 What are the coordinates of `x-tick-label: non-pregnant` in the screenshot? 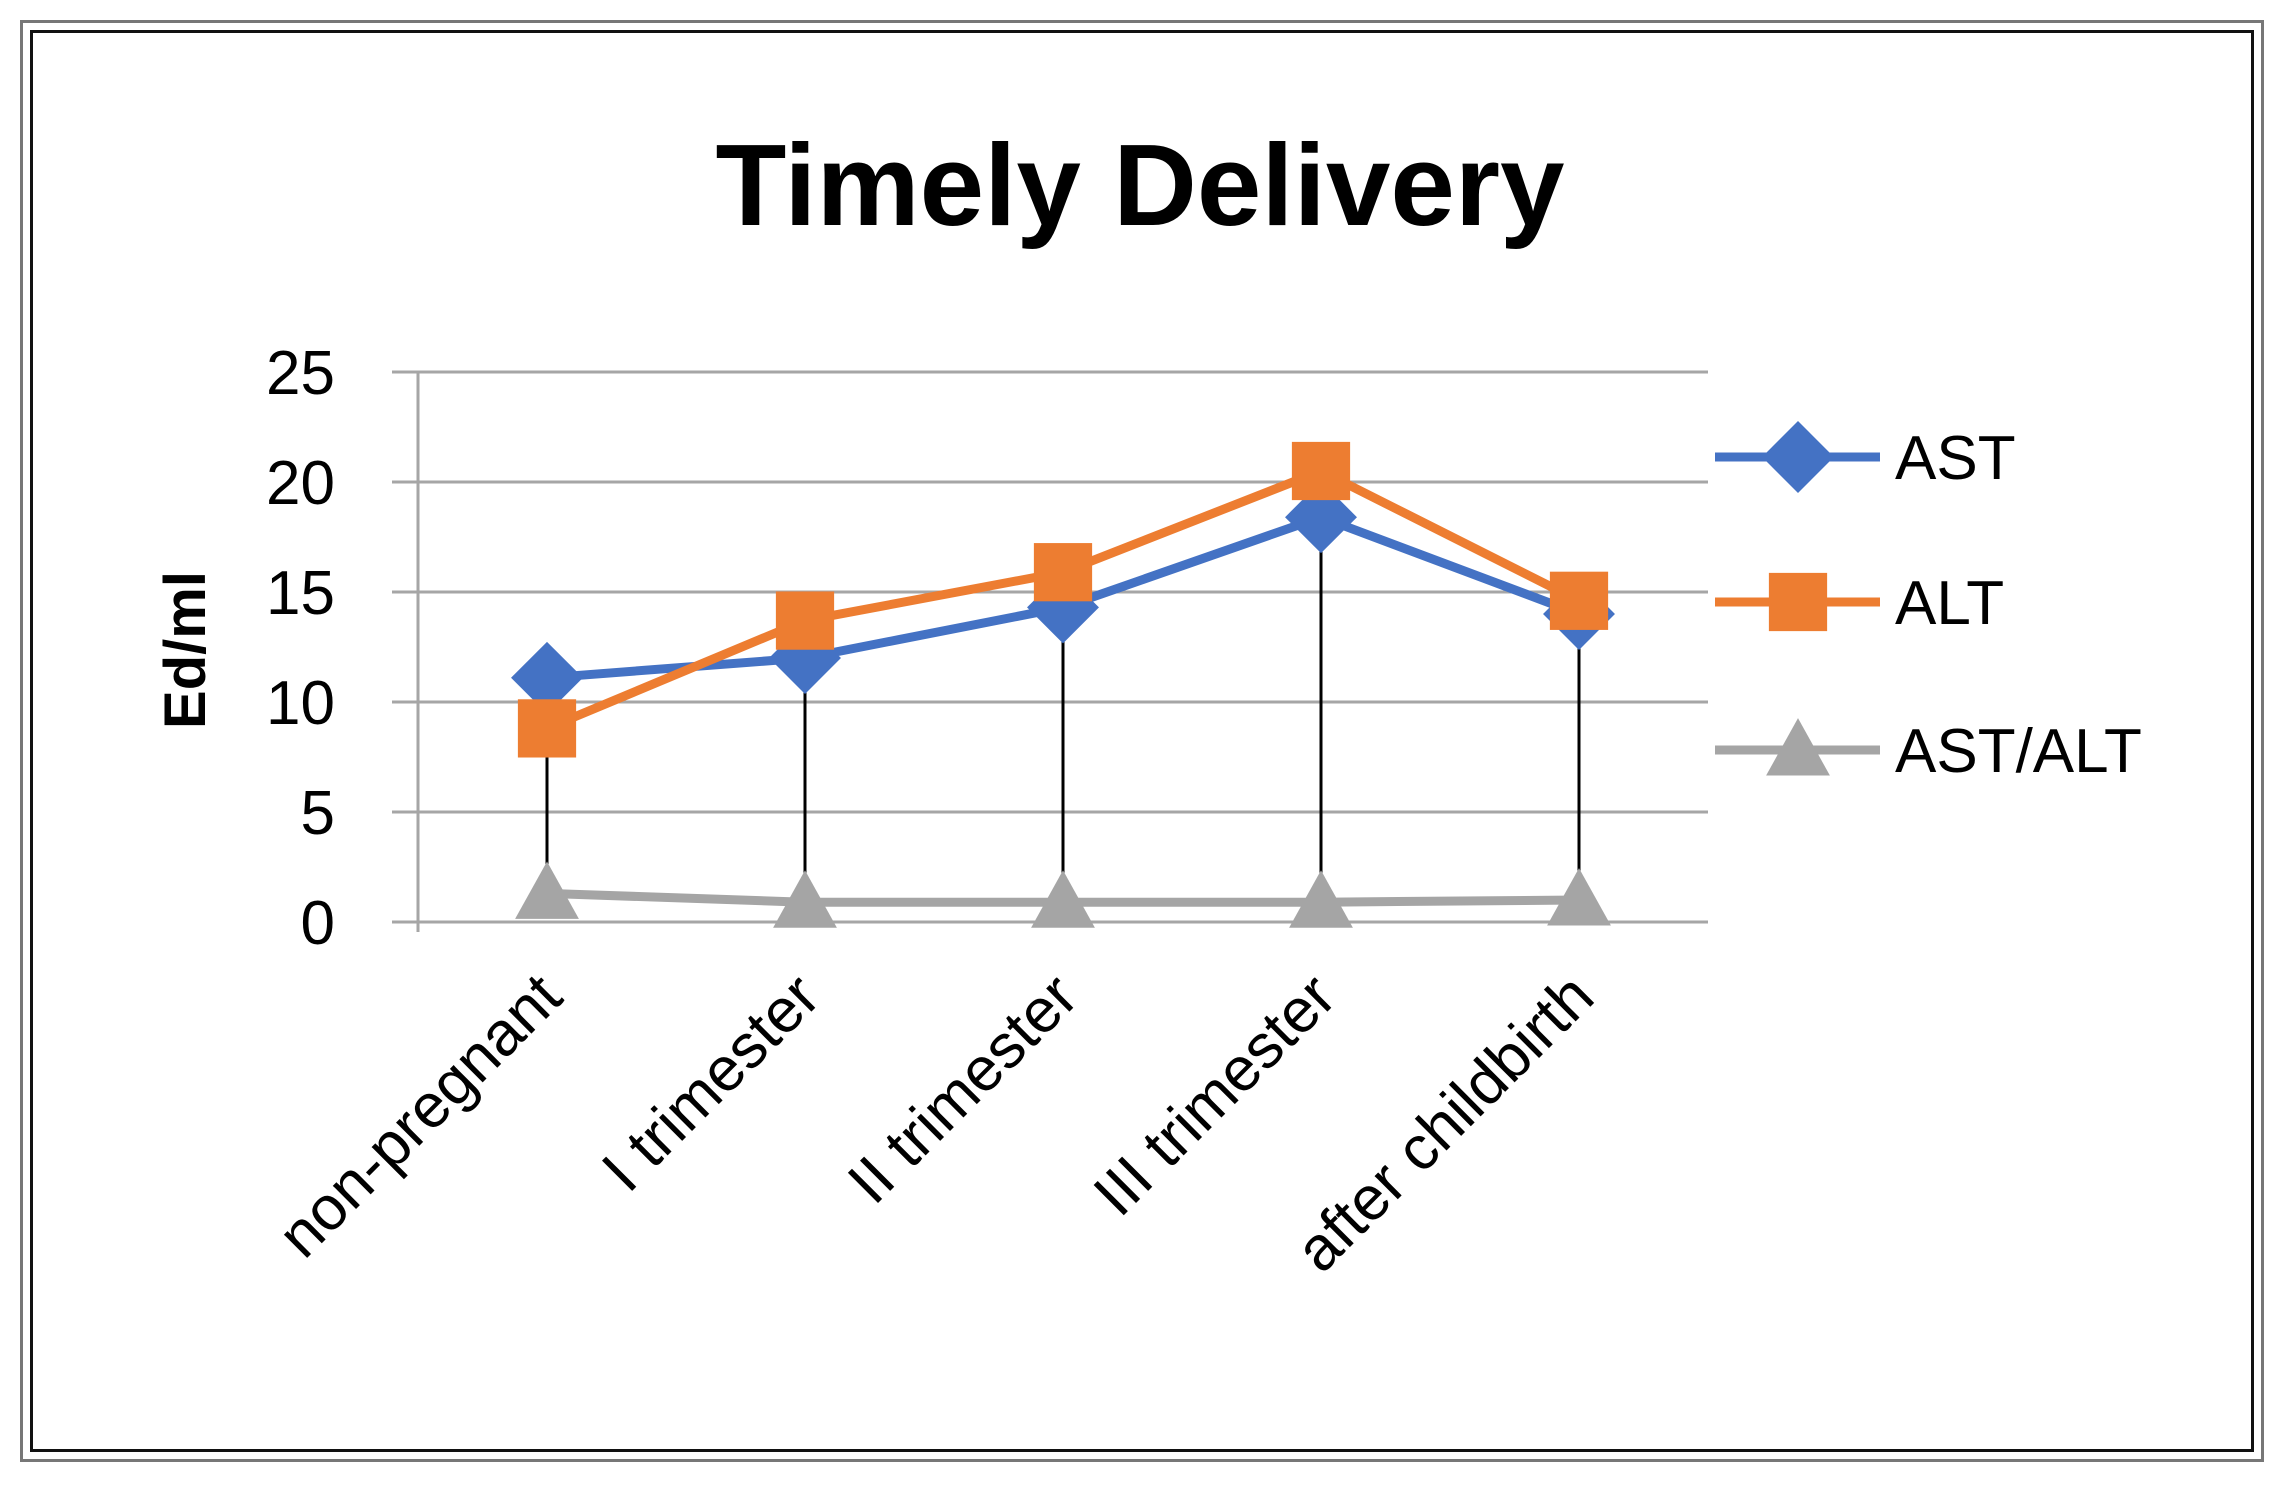 It's located at (420, 1116).